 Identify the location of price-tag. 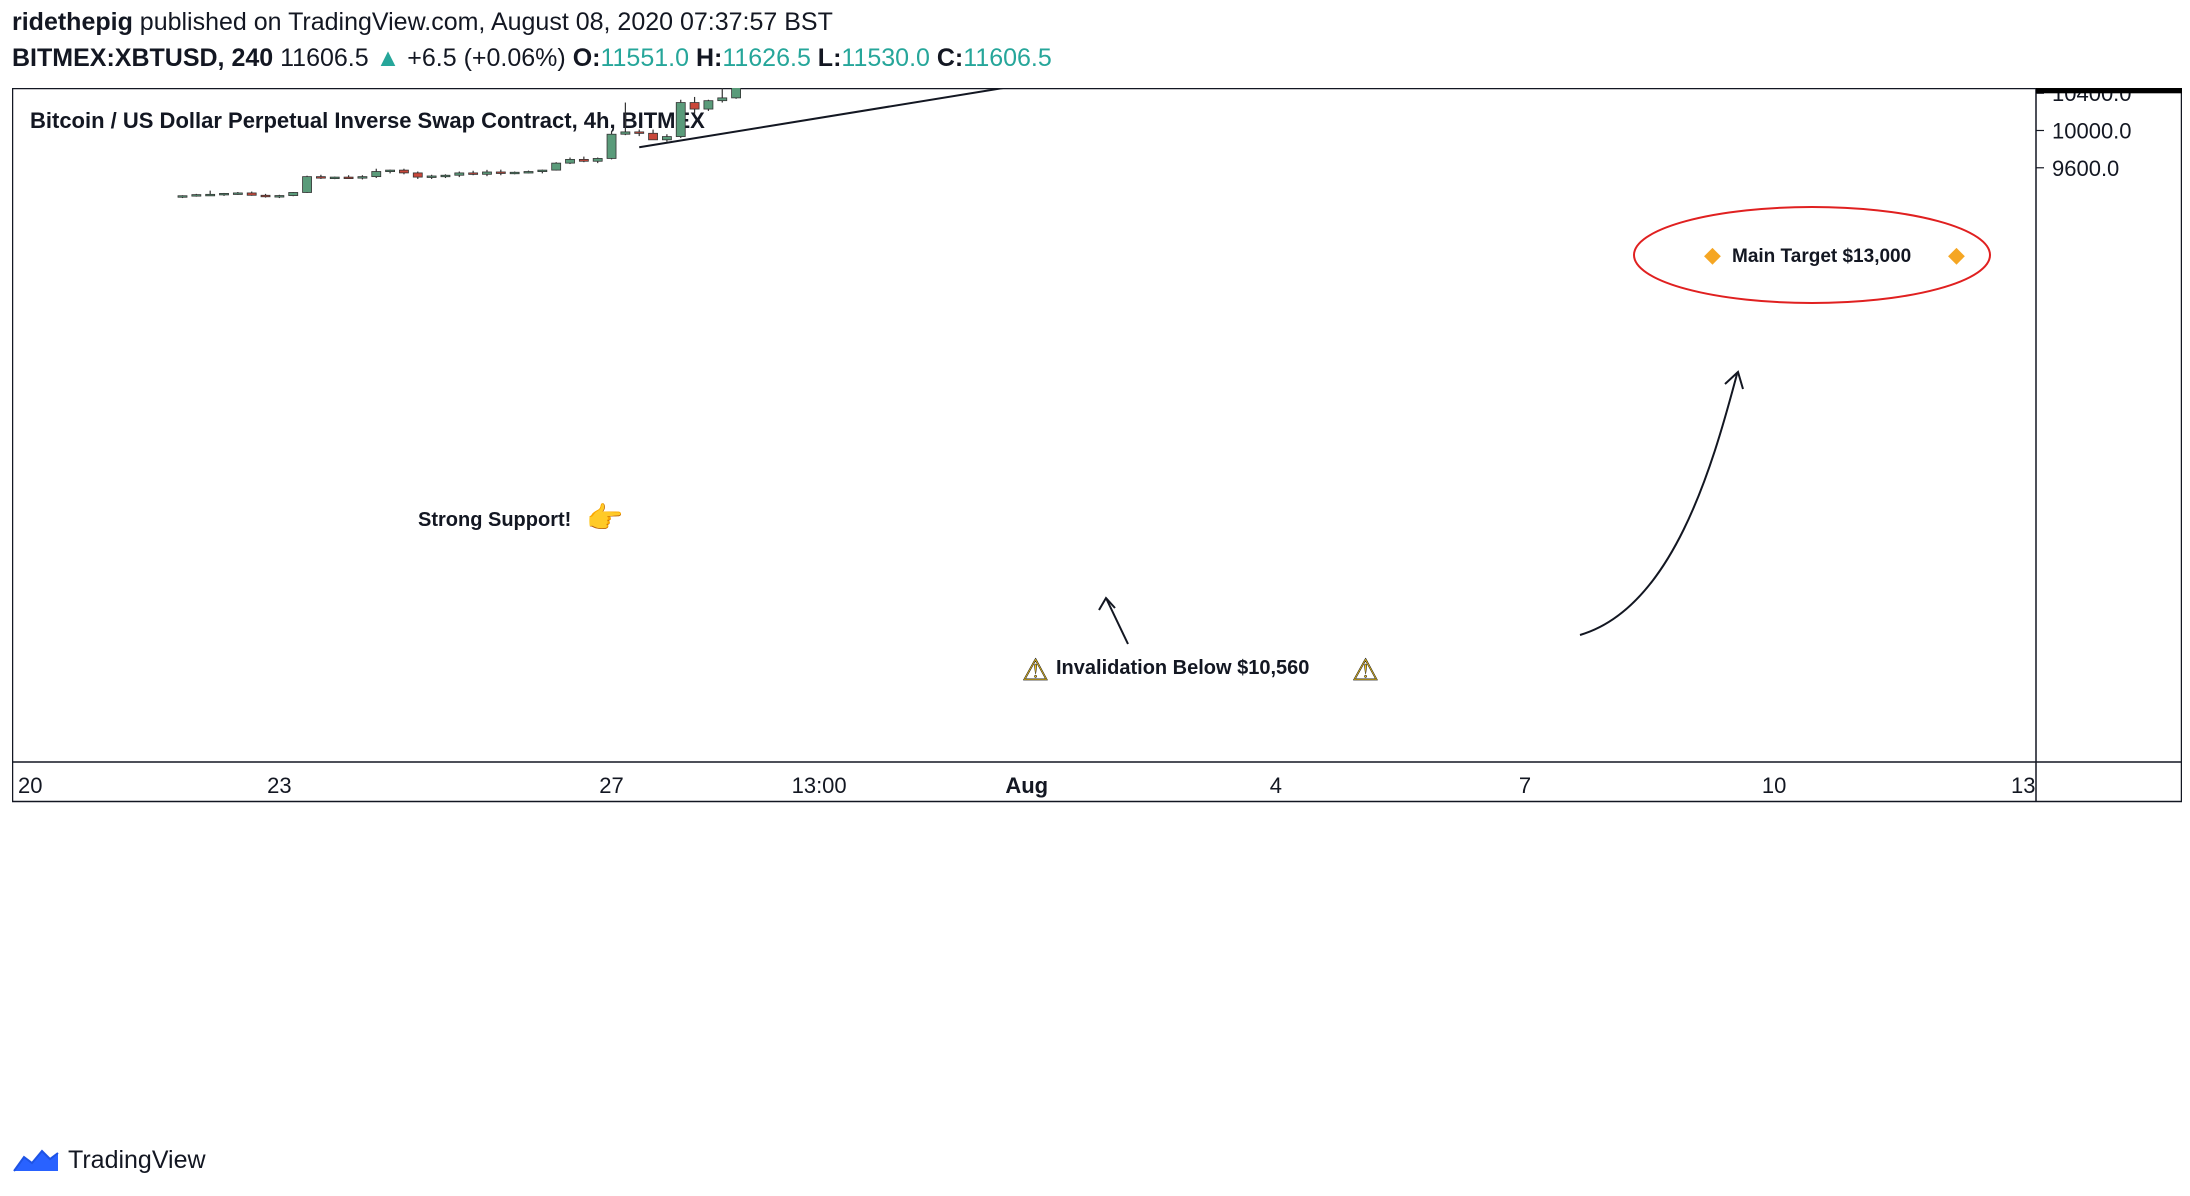
(2109, 91).